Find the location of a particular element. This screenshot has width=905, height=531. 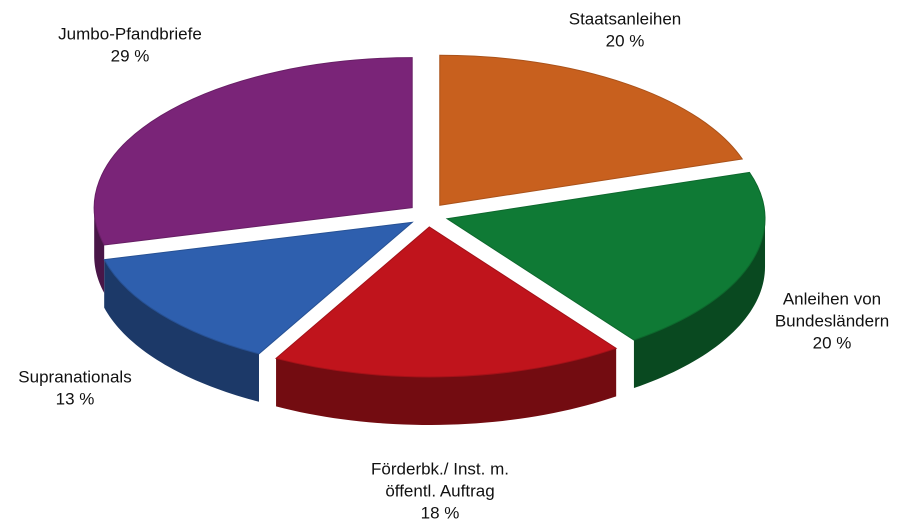

slice-label: Supranationals is located at coordinates (74, 376).